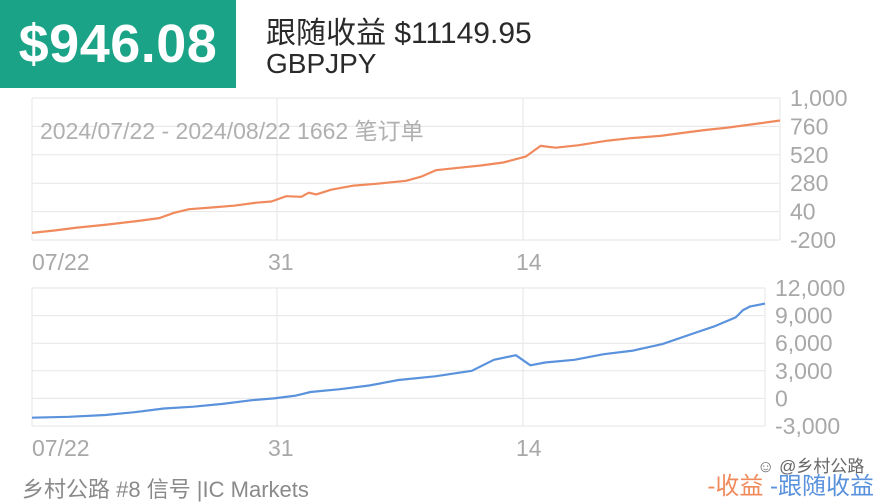  Describe the element at coordinates (399, 33) in the screenshot. I see `follow-profit-title: 跟随收益 $11149.95` at that location.